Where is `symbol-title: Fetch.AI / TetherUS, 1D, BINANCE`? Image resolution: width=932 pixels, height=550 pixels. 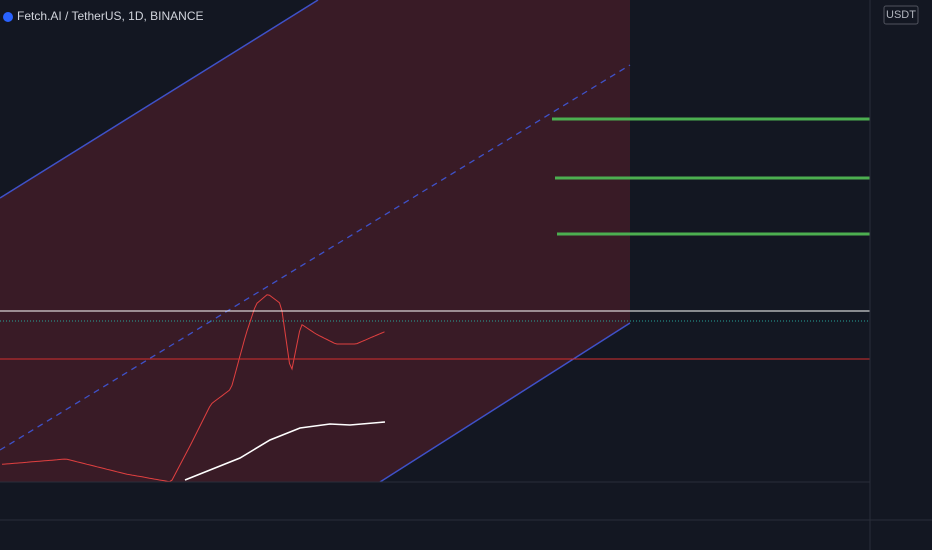 symbol-title: Fetch.AI / TetherUS, 1D, BINANCE is located at coordinates (110, 16).